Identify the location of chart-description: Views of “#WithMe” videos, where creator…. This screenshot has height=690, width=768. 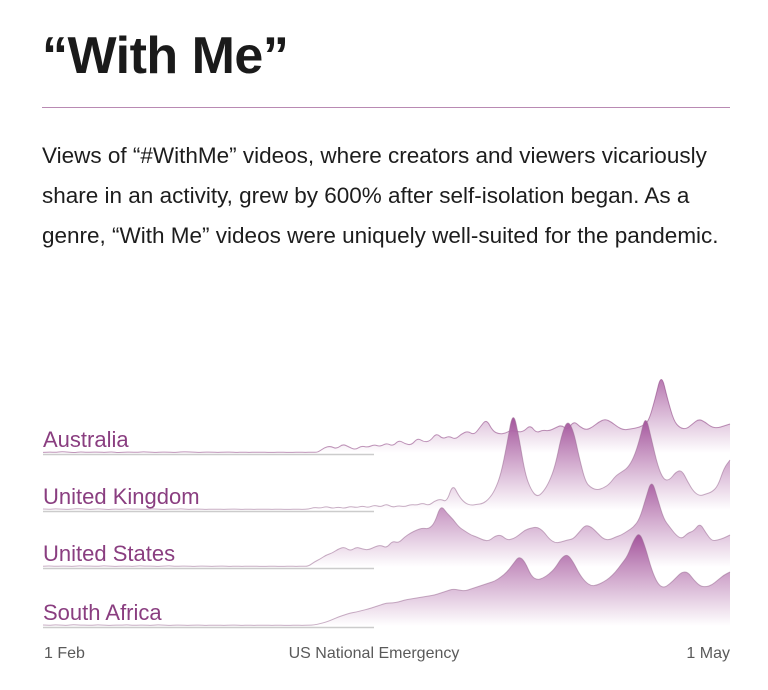
(380, 195).